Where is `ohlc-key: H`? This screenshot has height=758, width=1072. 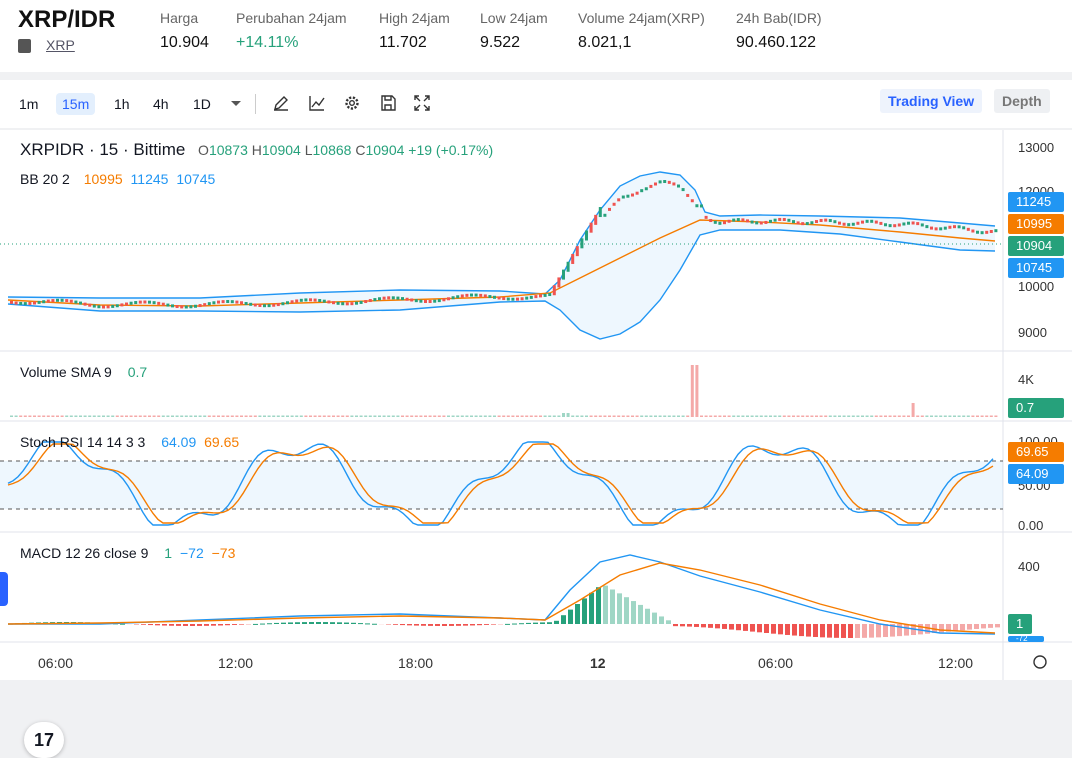
ohlc-key: H is located at coordinates (257, 150).